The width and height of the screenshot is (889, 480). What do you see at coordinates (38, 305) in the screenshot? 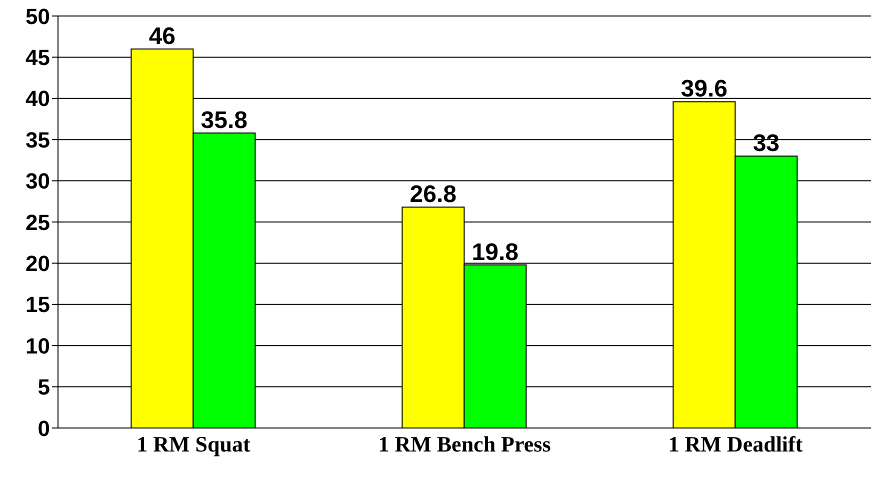
I see `y-tick-label: 15` at bounding box center [38, 305].